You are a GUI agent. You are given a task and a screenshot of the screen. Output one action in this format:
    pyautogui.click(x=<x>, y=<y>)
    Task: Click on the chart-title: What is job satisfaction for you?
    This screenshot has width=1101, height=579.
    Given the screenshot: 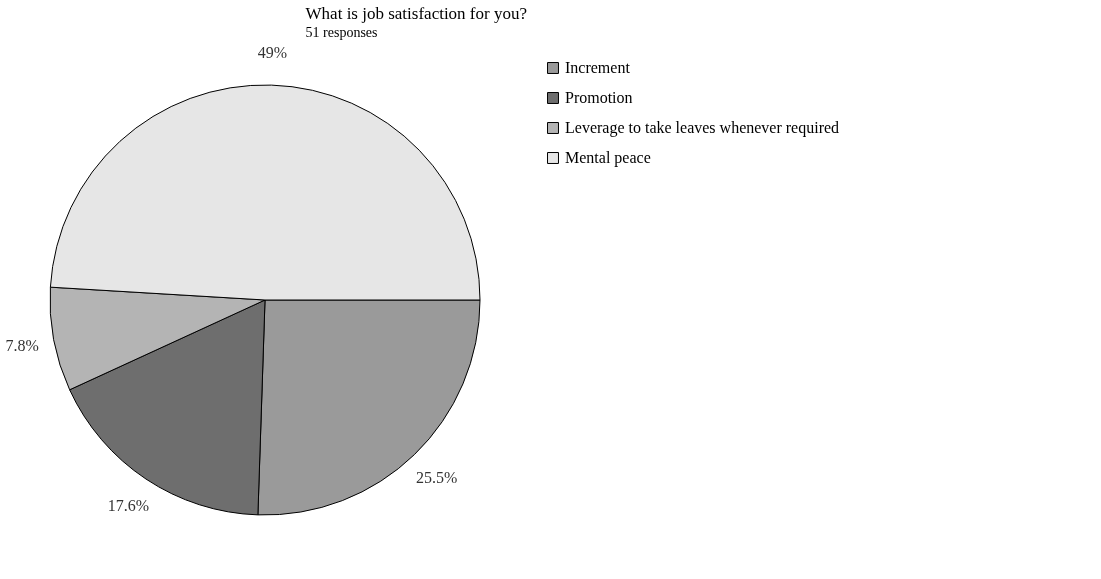 What is the action you would take?
    pyautogui.click(x=416, y=14)
    